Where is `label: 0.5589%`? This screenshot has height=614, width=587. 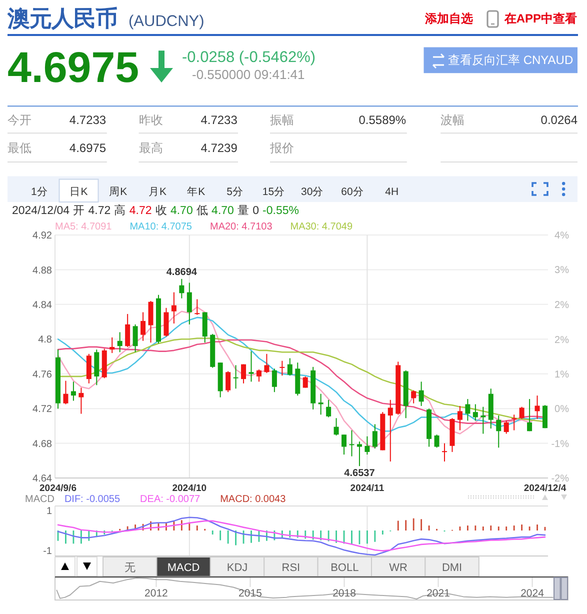 label: 0.5589% is located at coordinates (382, 119).